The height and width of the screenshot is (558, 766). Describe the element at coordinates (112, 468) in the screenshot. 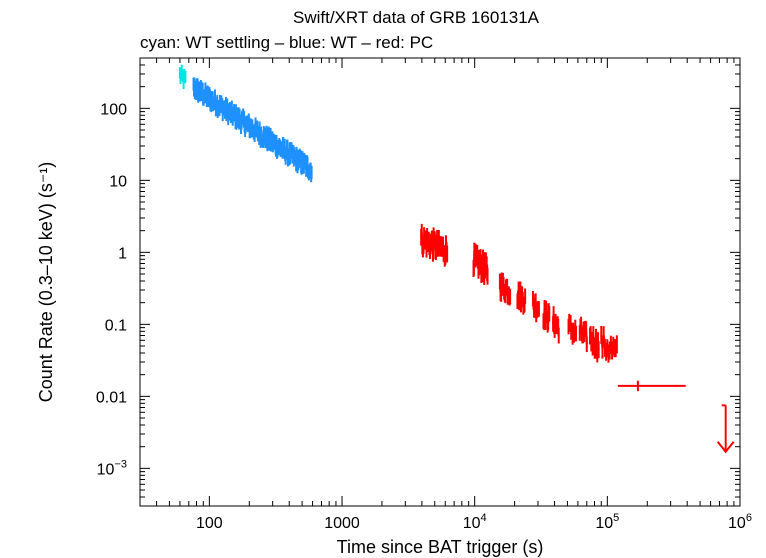

I see `y-tick-label: 10⁻³` at that location.